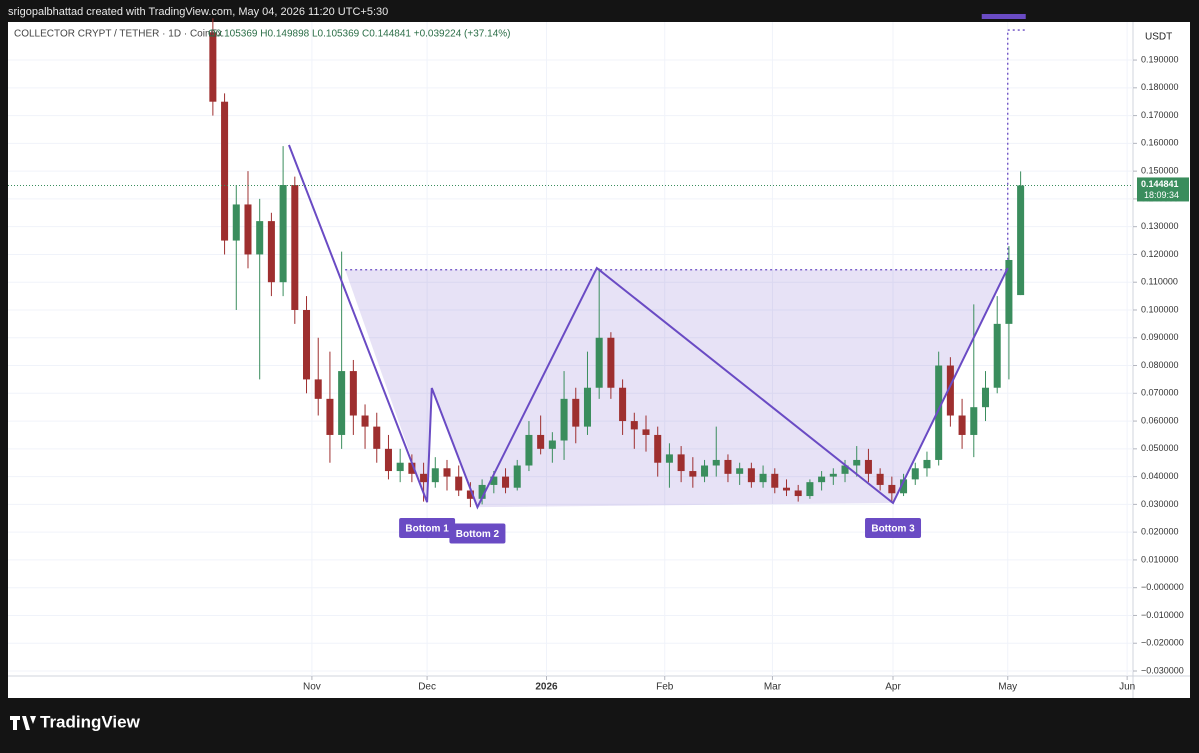 The height and width of the screenshot is (753, 1199). I want to click on y-tick-label: 0.030000, so click(1160, 504).